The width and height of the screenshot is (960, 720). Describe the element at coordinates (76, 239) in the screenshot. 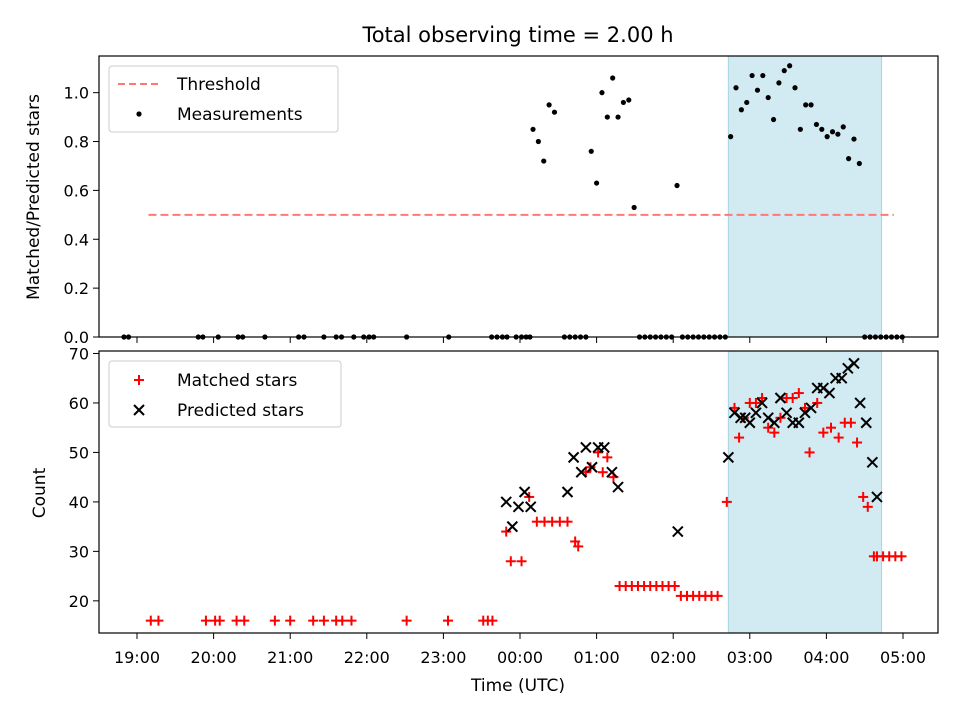

I see `y-tick-label: 0.4` at that location.